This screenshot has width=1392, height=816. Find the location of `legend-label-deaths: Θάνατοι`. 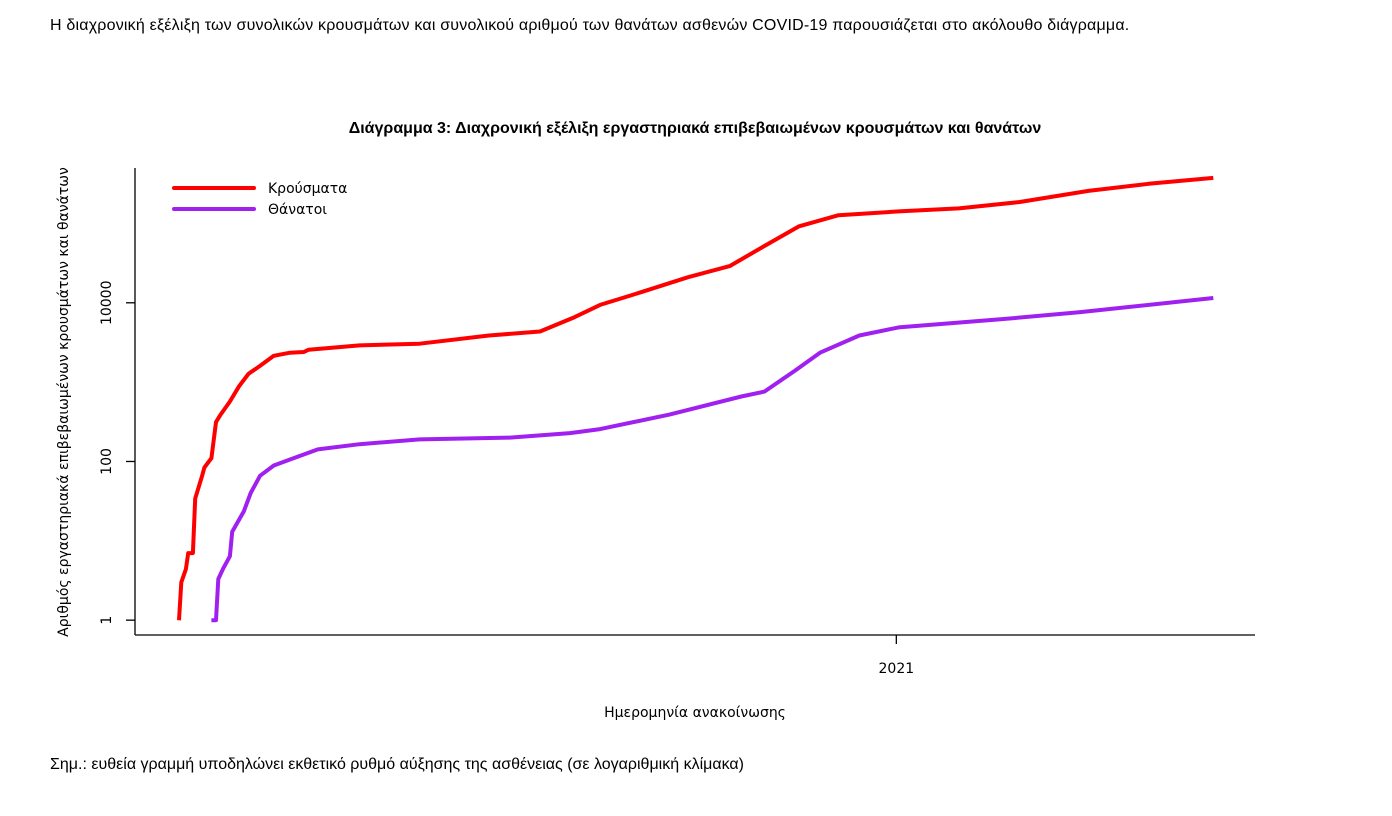

legend-label-deaths: Θάνατοι is located at coordinates (297, 210).